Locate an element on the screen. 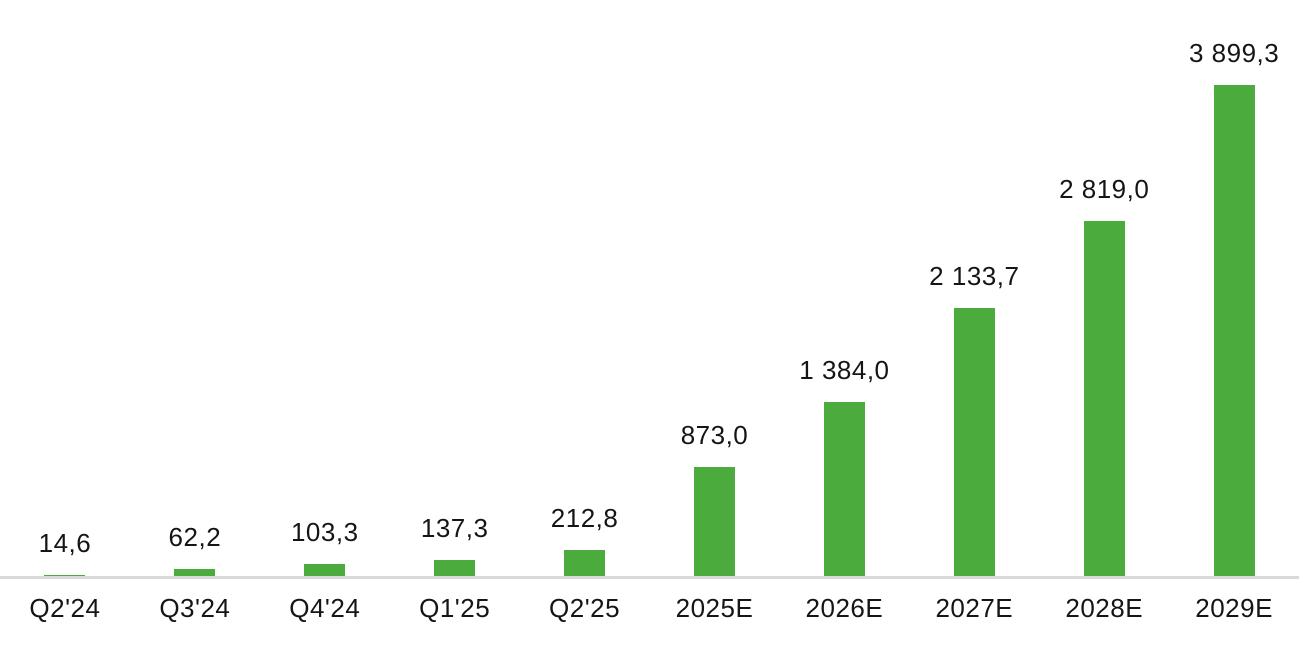 This screenshot has width=1299, height=650. x-axis-tick-label: Q2'24 is located at coordinates (65, 608).